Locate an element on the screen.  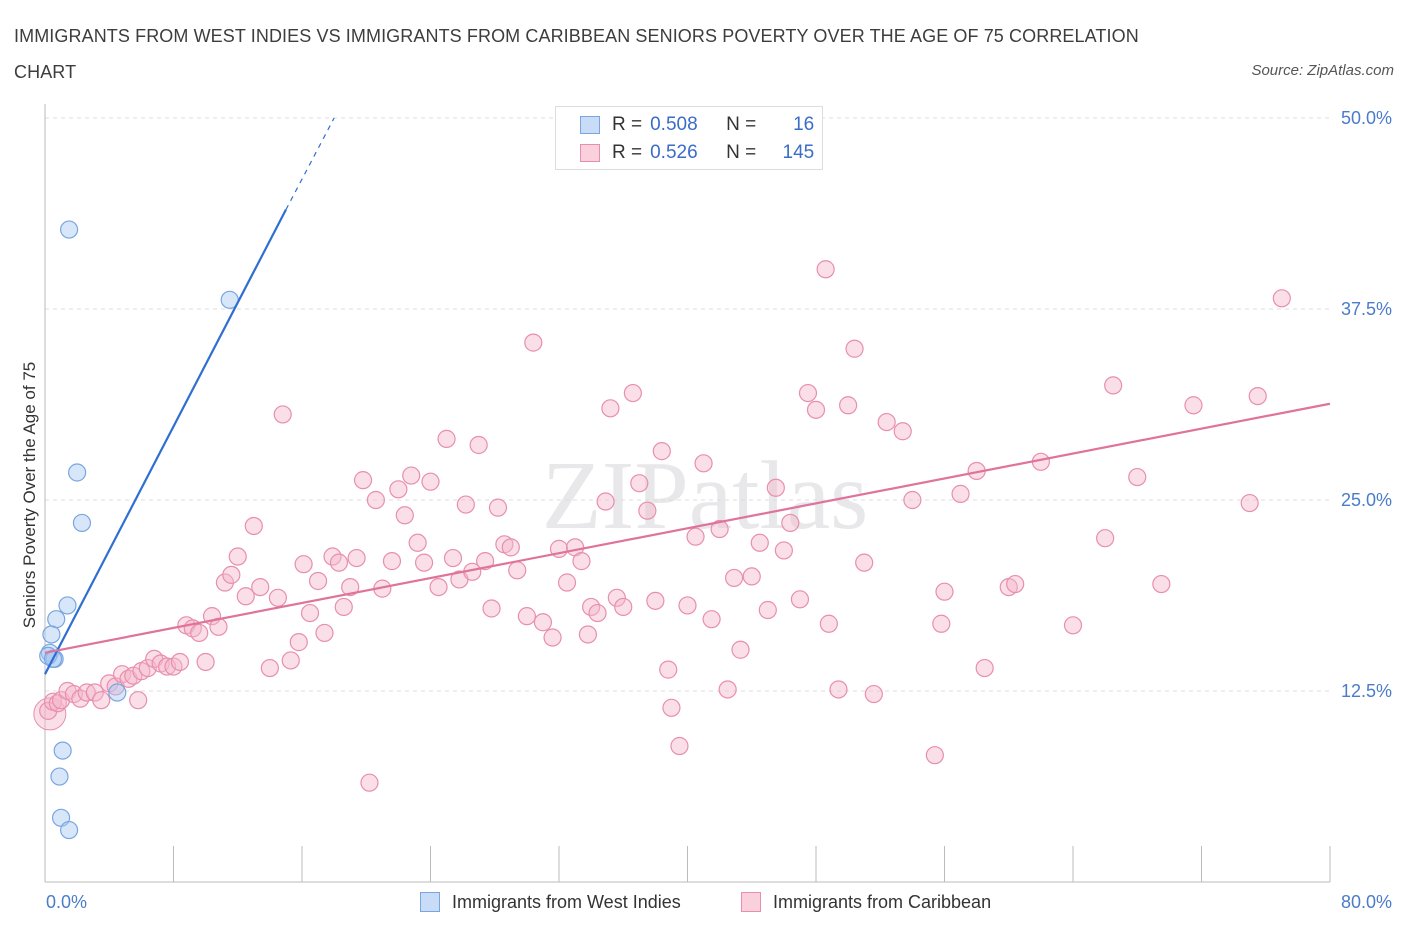
legend-row-west-indies: R = 0.508 N = 16 is located at coordinates (685, 125).